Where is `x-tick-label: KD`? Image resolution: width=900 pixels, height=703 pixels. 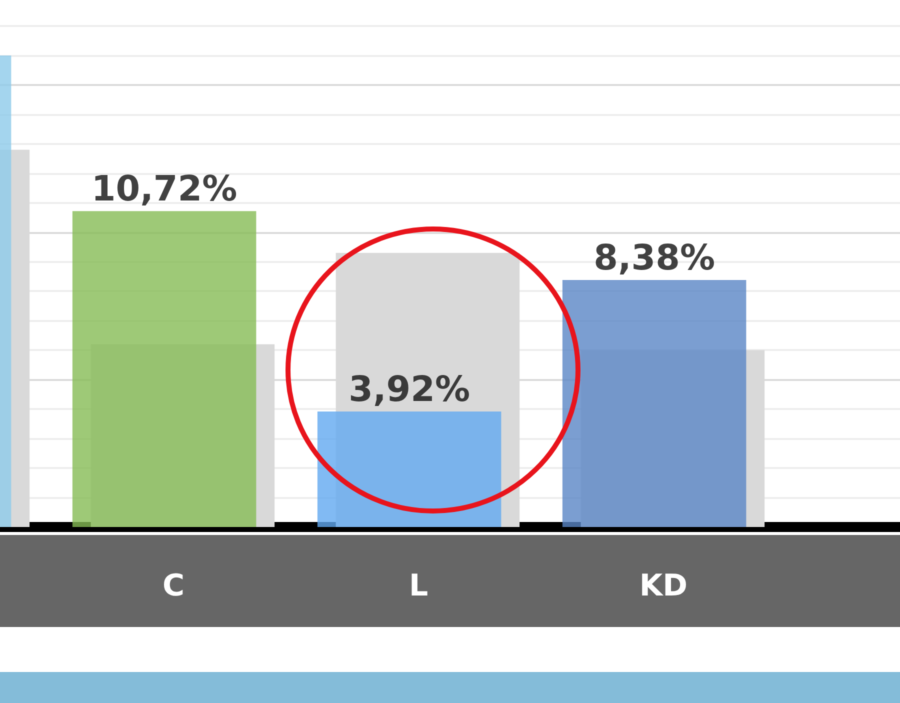
x-tick-label: KD is located at coordinates (663, 586).